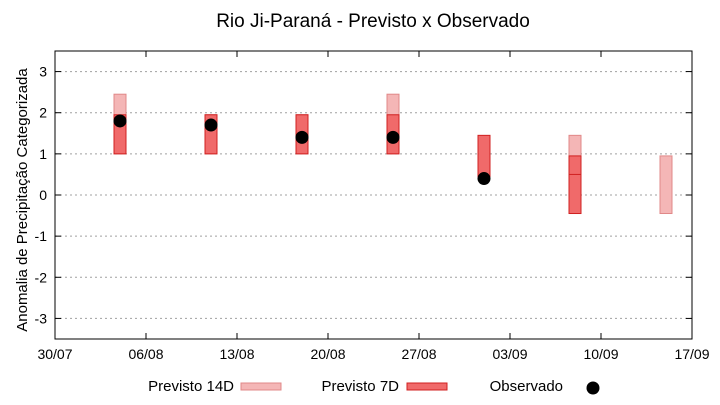 This screenshot has width=720, height=405. What do you see at coordinates (418, 354) in the screenshot?
I see `x-tick-label: 27/08` at bounding box center [418, 354].